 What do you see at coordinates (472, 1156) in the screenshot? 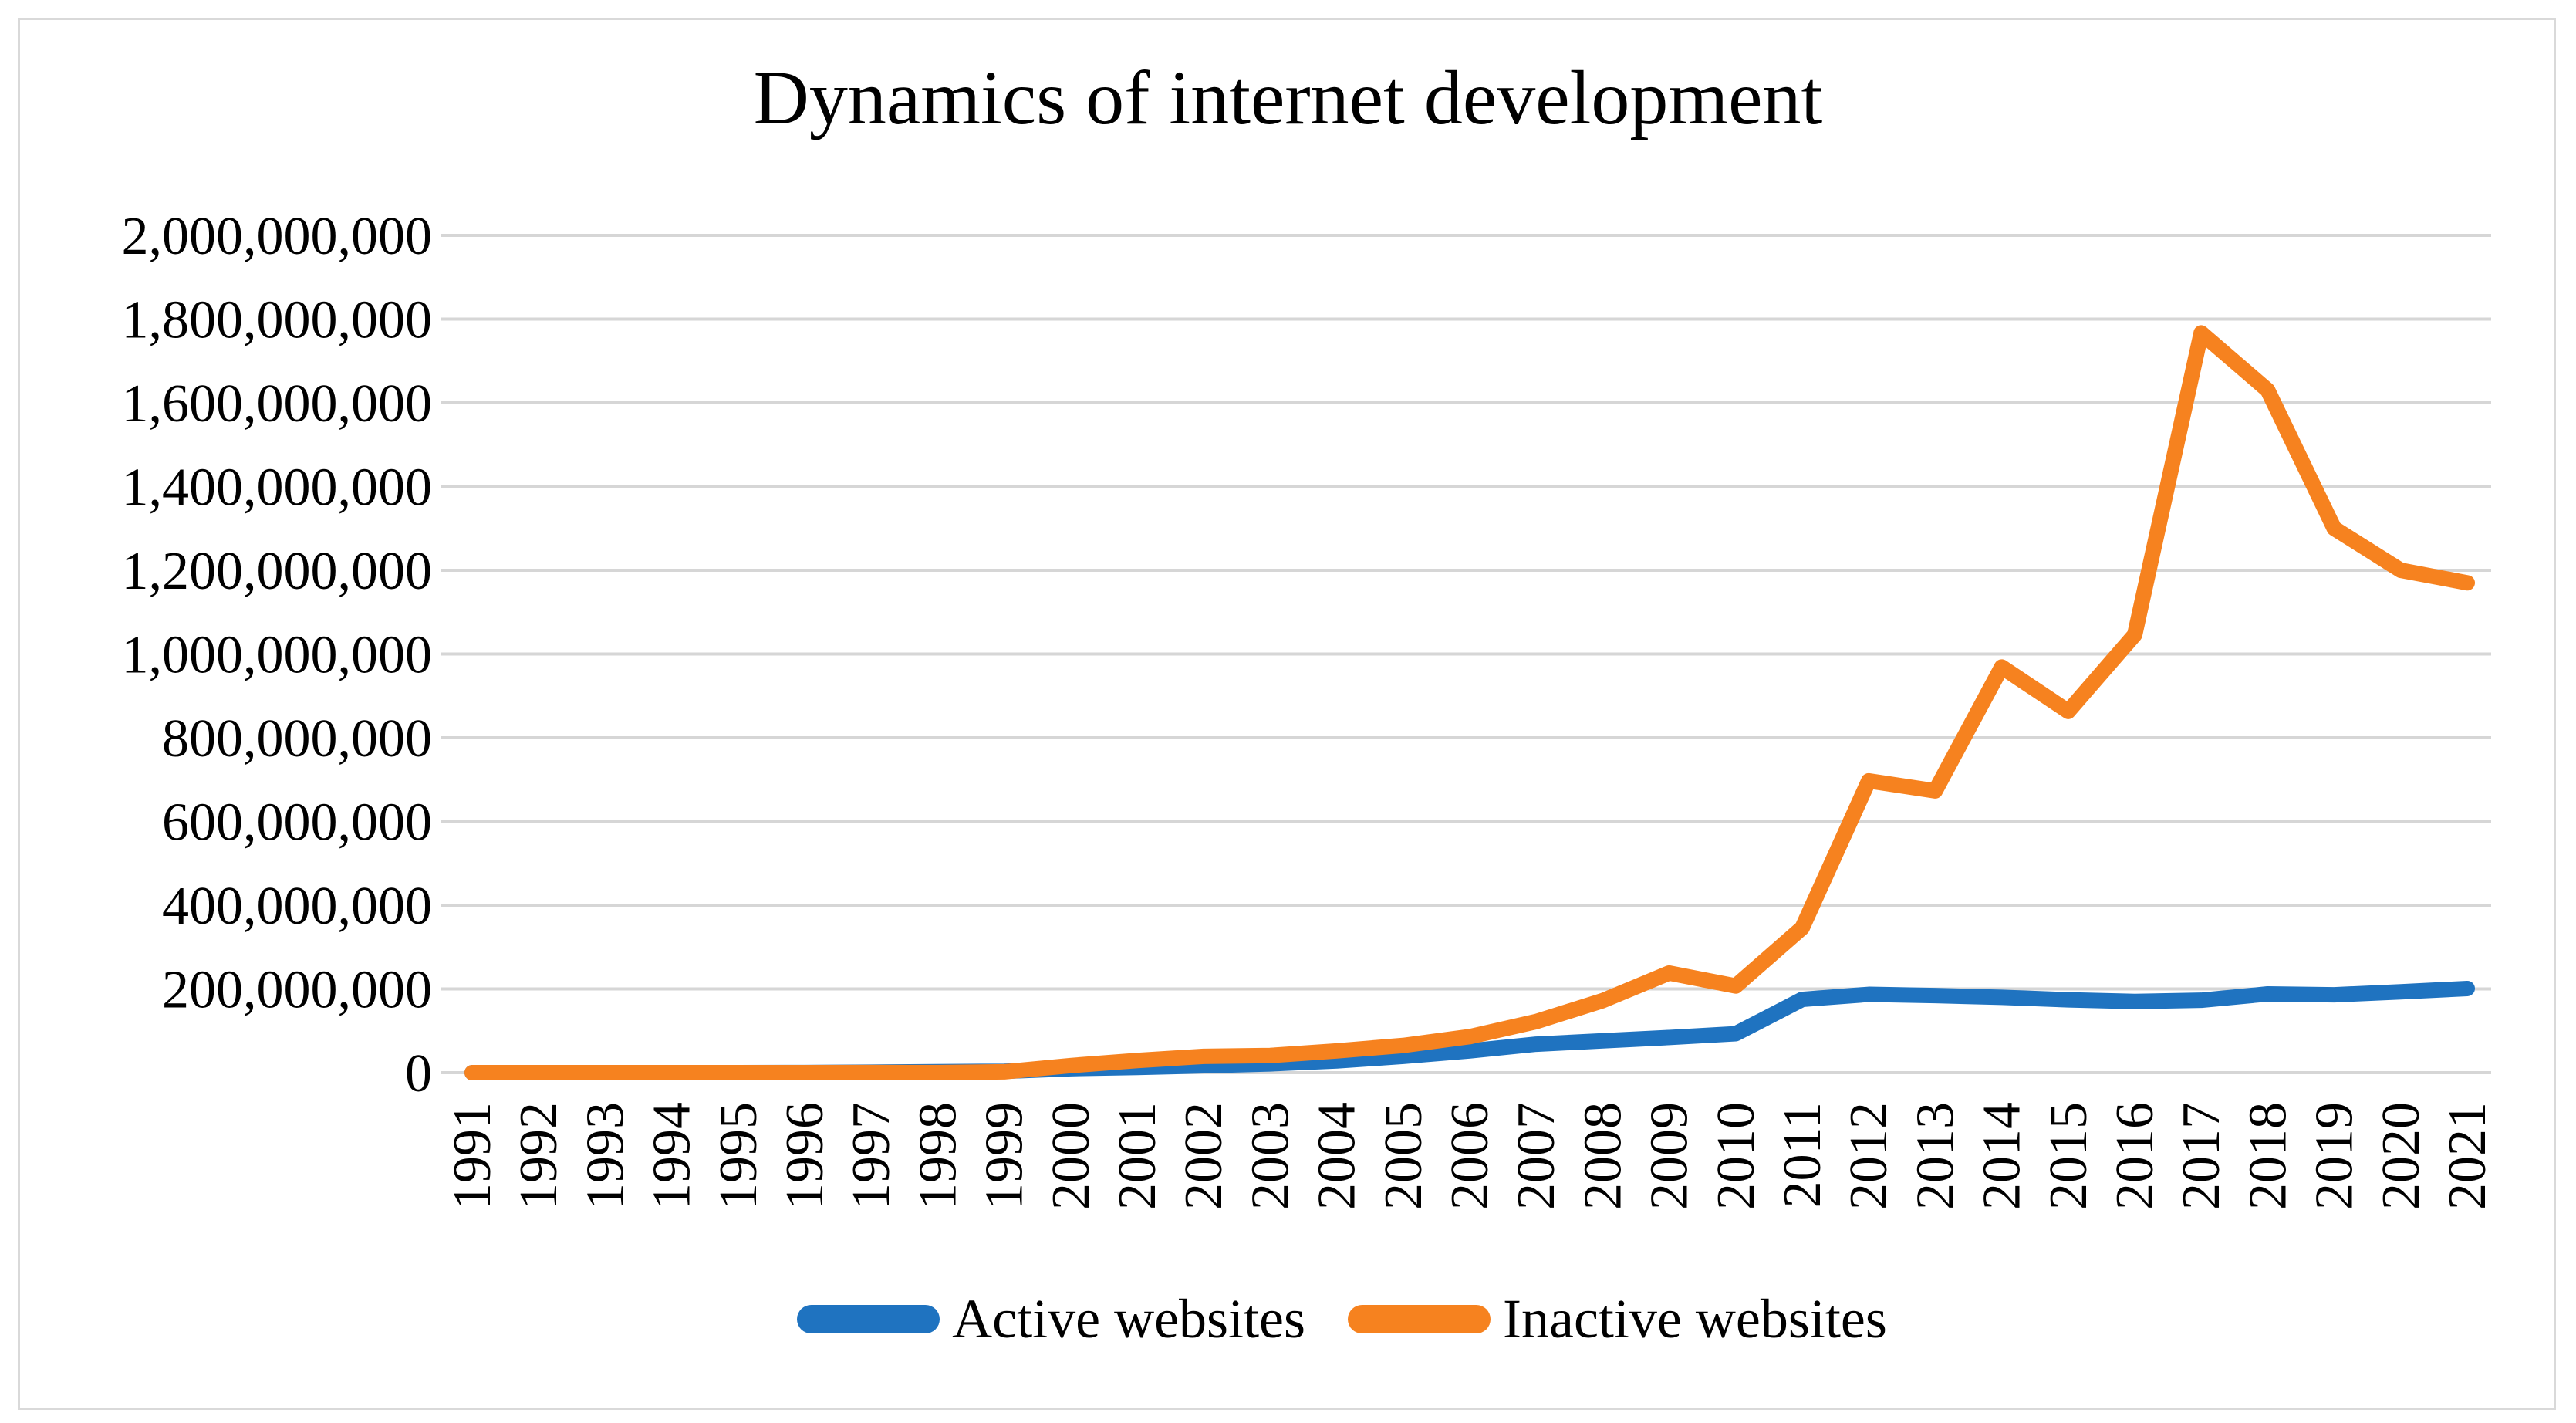
I see `x-tick-label: 1991` at bounding box center [472, 1156].